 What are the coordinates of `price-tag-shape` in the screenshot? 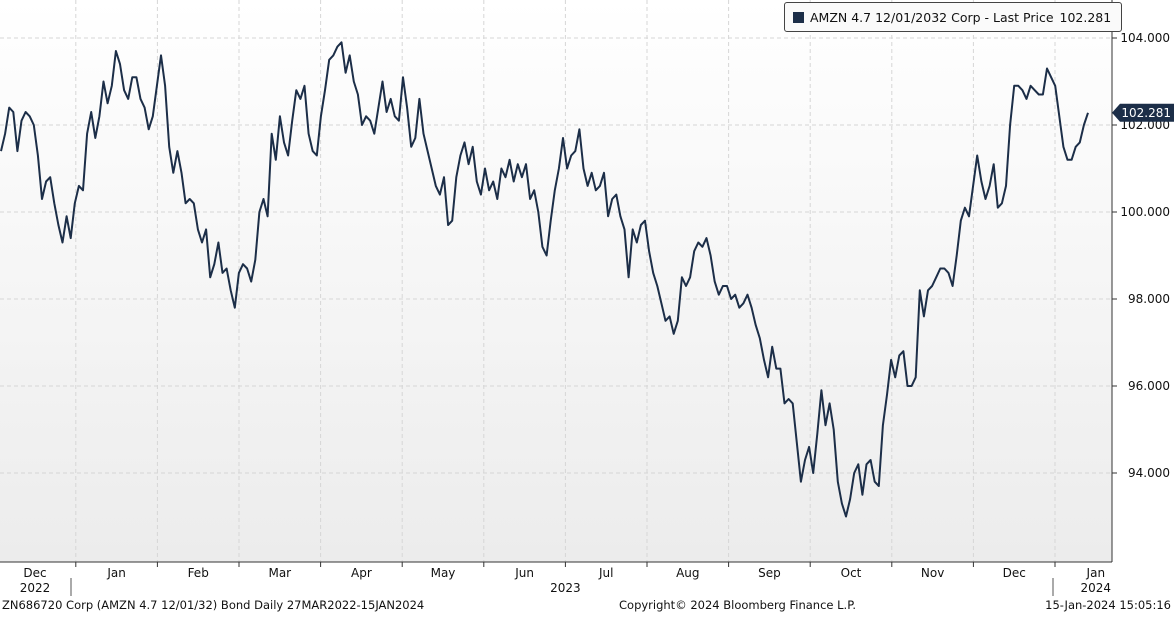 It's located at (1143, 112).